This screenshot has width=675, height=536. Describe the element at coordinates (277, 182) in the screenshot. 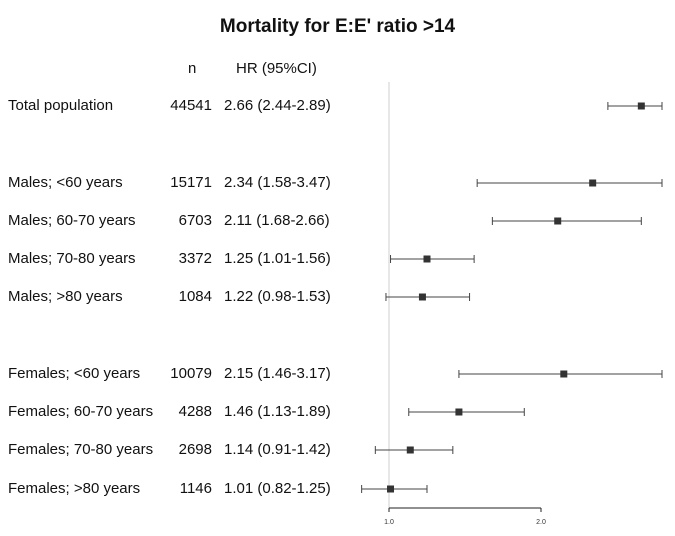

I see `row-hr-text: 2.34 (1.58-3.47)` at that location.